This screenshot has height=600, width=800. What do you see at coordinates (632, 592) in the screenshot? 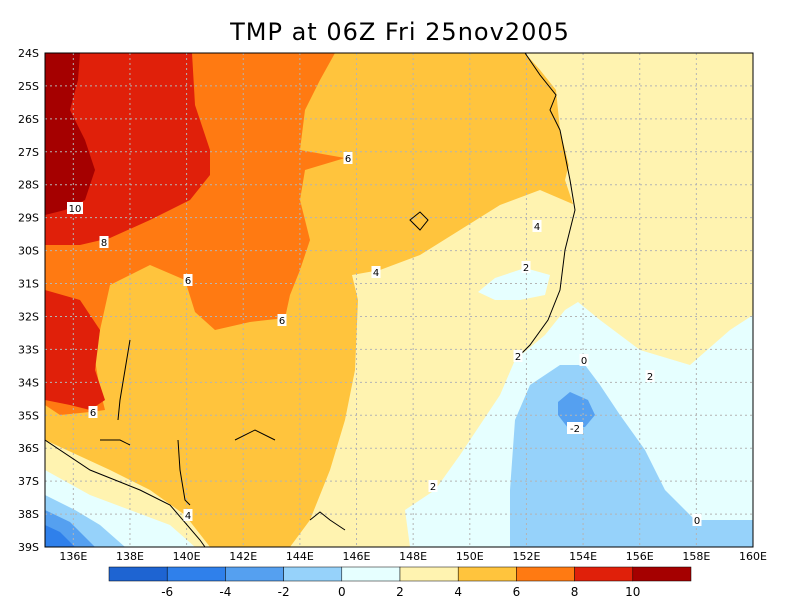
I see `colorbar-label: 10` at bounding box center [632, 592].